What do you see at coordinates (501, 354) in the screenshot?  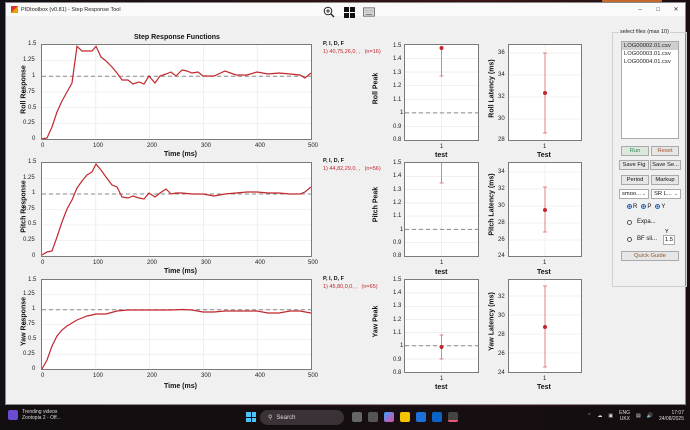 I see `y-tick: 26` at bounding box center [501, 354].